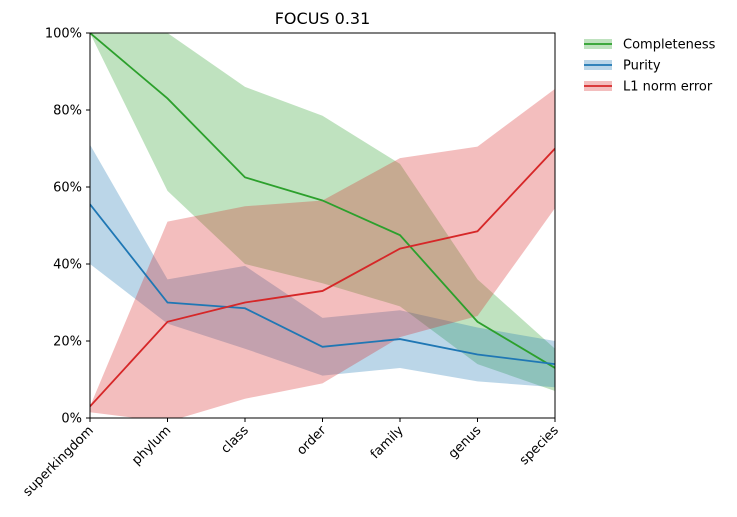 The width and height of the screenshot is (737, 517). What do you see at coordinates (235, 440) in the screenshot?
I see `x-tick-label: class` at bounding box center [235, 440].